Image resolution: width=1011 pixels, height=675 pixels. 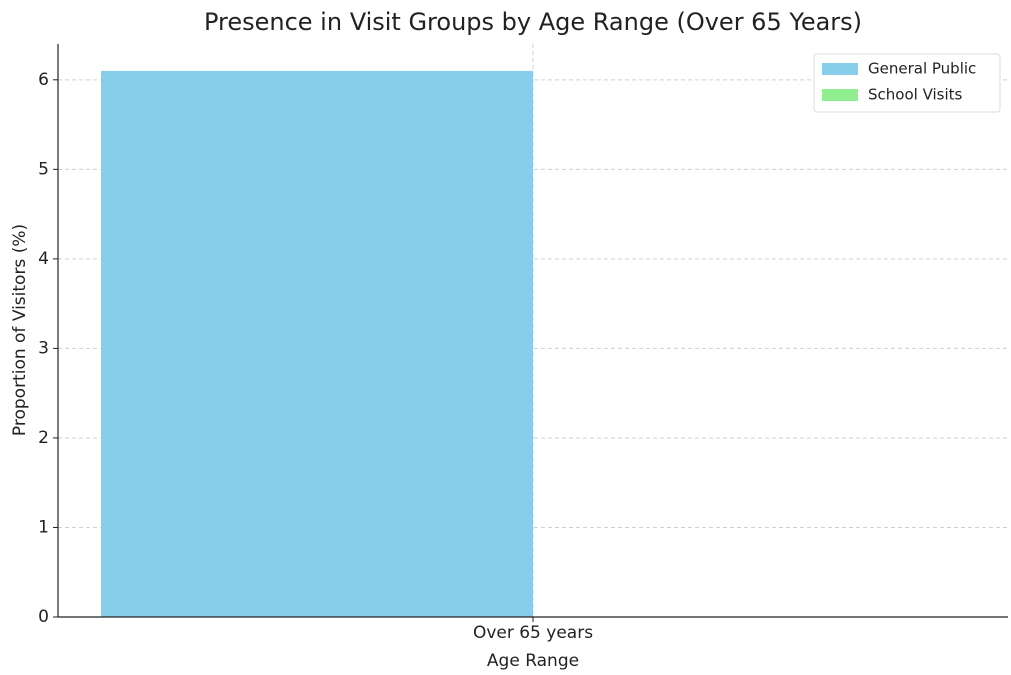 I want to click on legend-label: General Public, so click(x=922, y=69).